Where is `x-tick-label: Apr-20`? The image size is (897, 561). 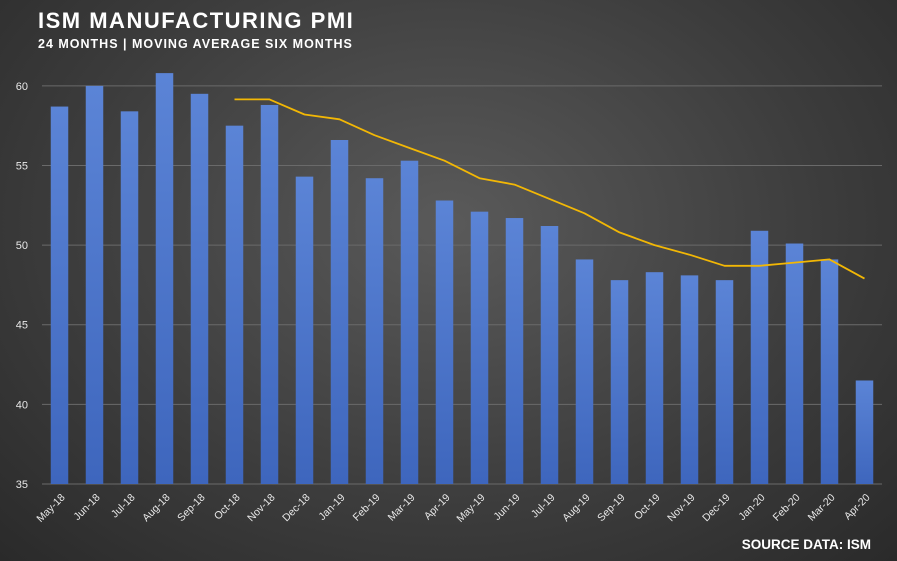 x-tick-label: Apr-20 is located at coordinates (857, 507).